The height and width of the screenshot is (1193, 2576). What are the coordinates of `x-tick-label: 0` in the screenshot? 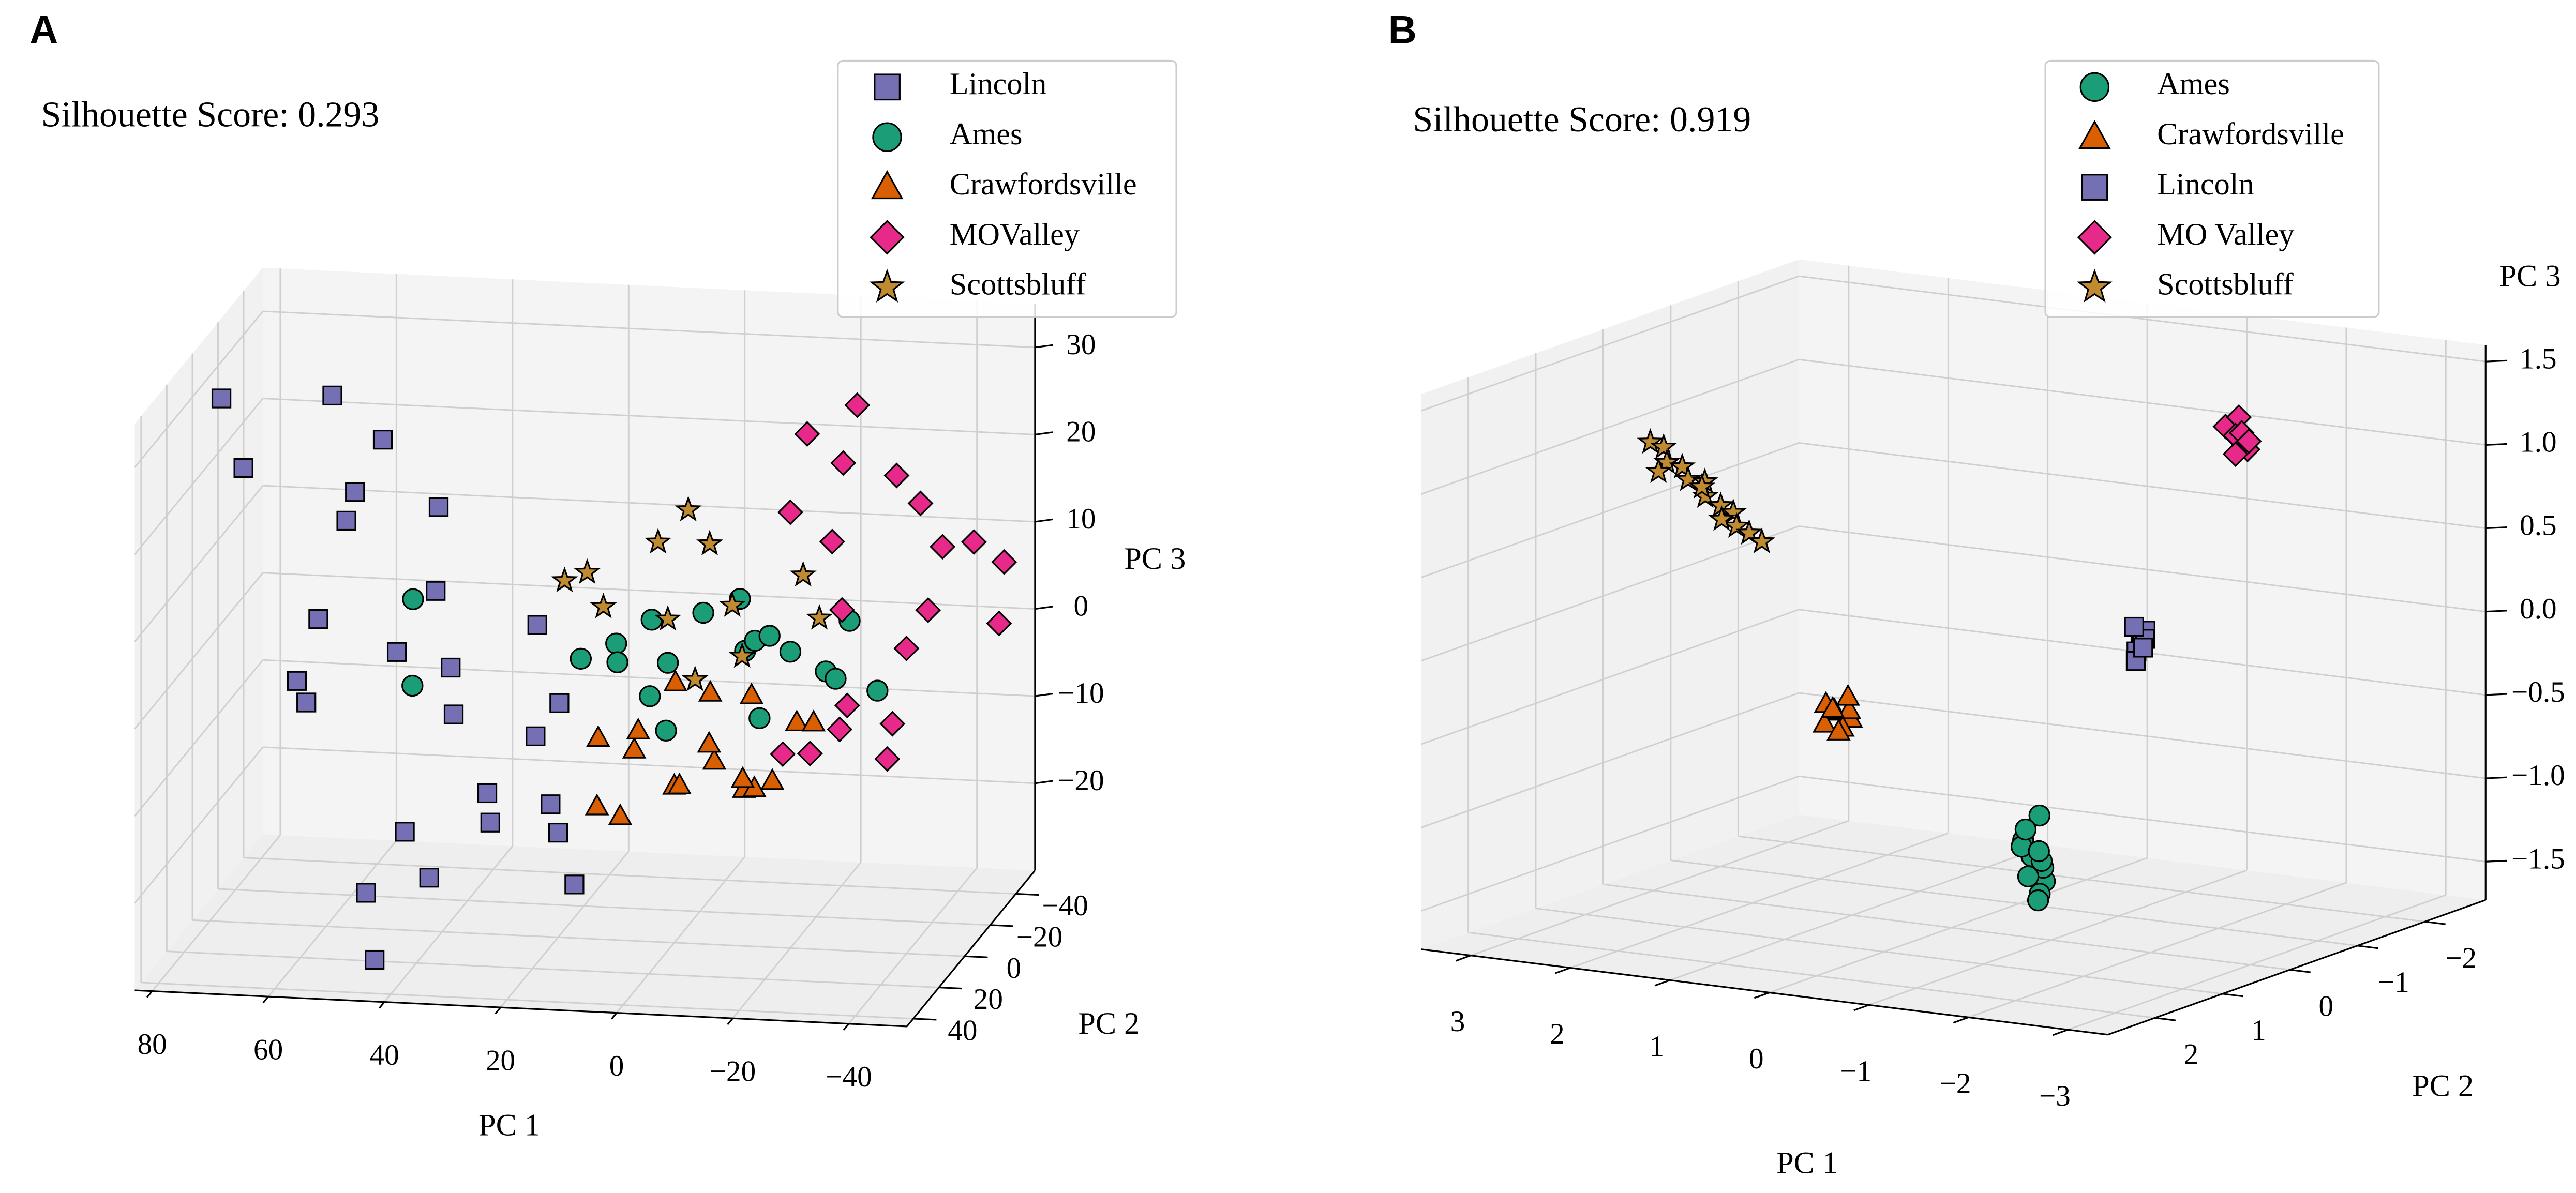 It's located at (616, 1066).